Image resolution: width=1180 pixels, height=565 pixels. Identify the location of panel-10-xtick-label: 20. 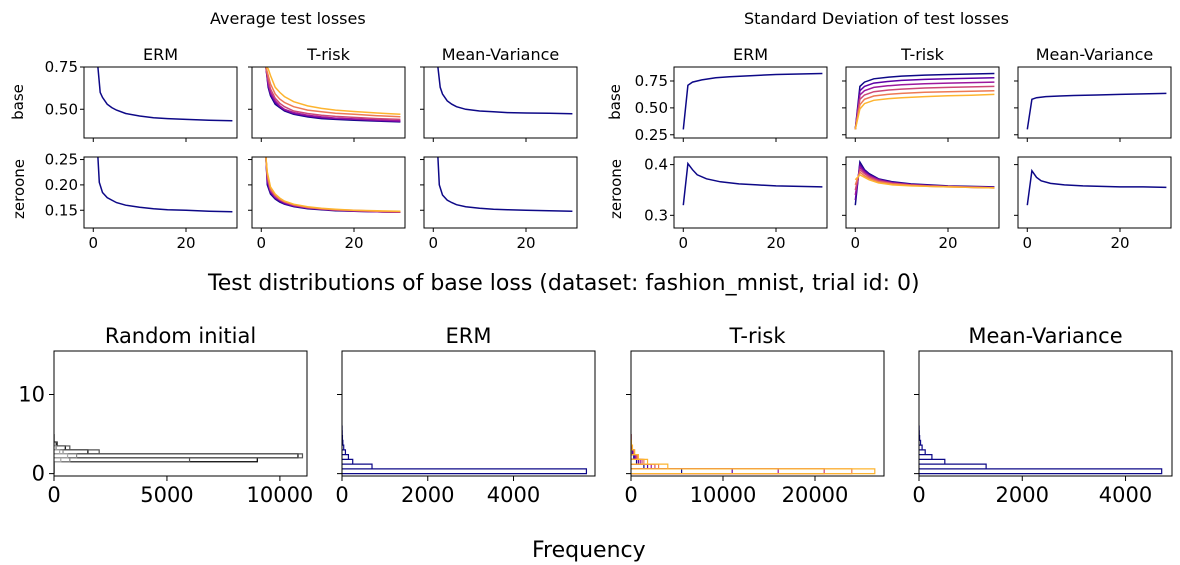
(947, 243).